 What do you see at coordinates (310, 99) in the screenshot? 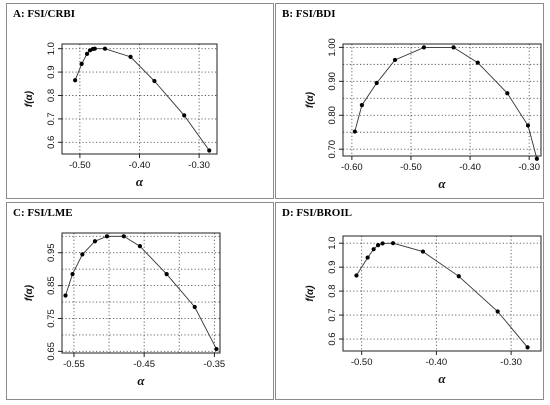
I see `y-axis-label-b: f(α)` at bounding box center [310, 99].